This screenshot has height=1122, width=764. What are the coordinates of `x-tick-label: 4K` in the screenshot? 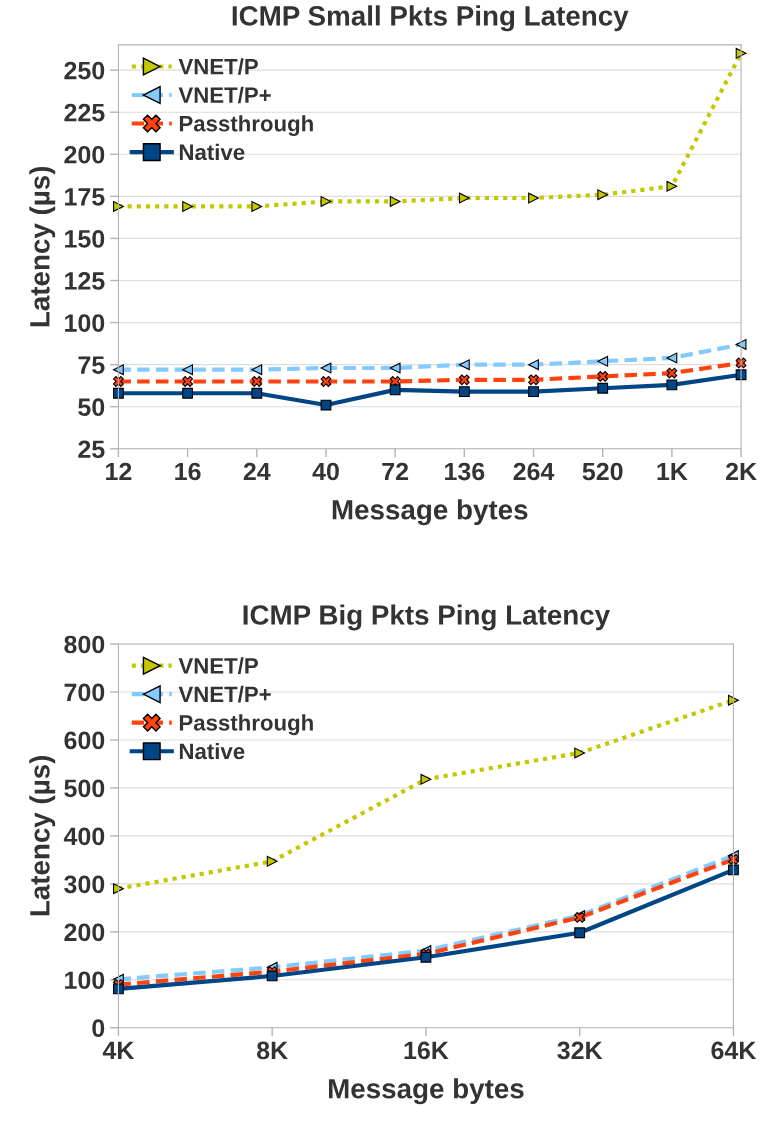 It's located at (118, 1050).